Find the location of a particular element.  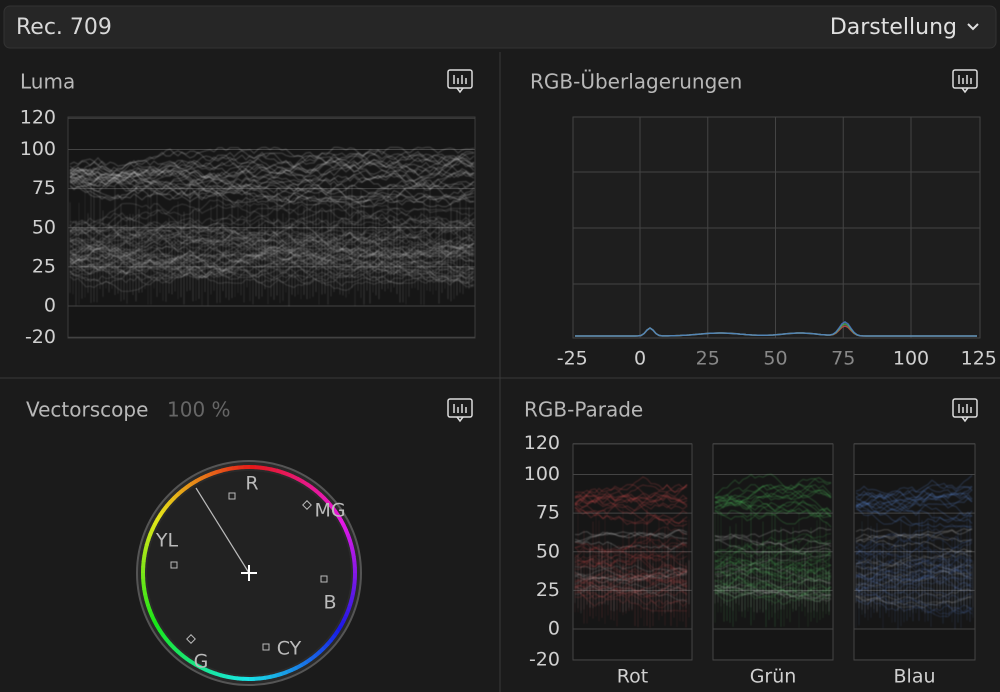

crosshair is located at coordinates (249, 573).